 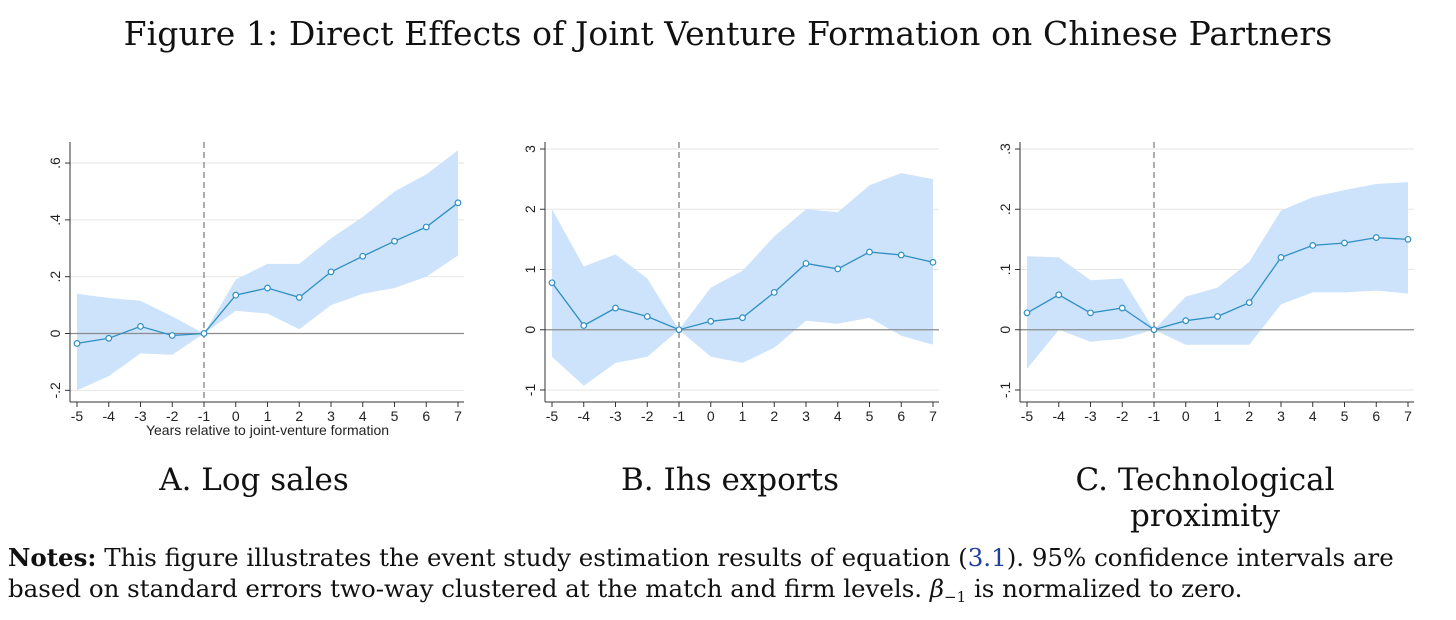 What do you see at coordinates (363, 416) in the screenshot?
I see `x-tick-label-a-9: 4` at bounding box center [363, 416].